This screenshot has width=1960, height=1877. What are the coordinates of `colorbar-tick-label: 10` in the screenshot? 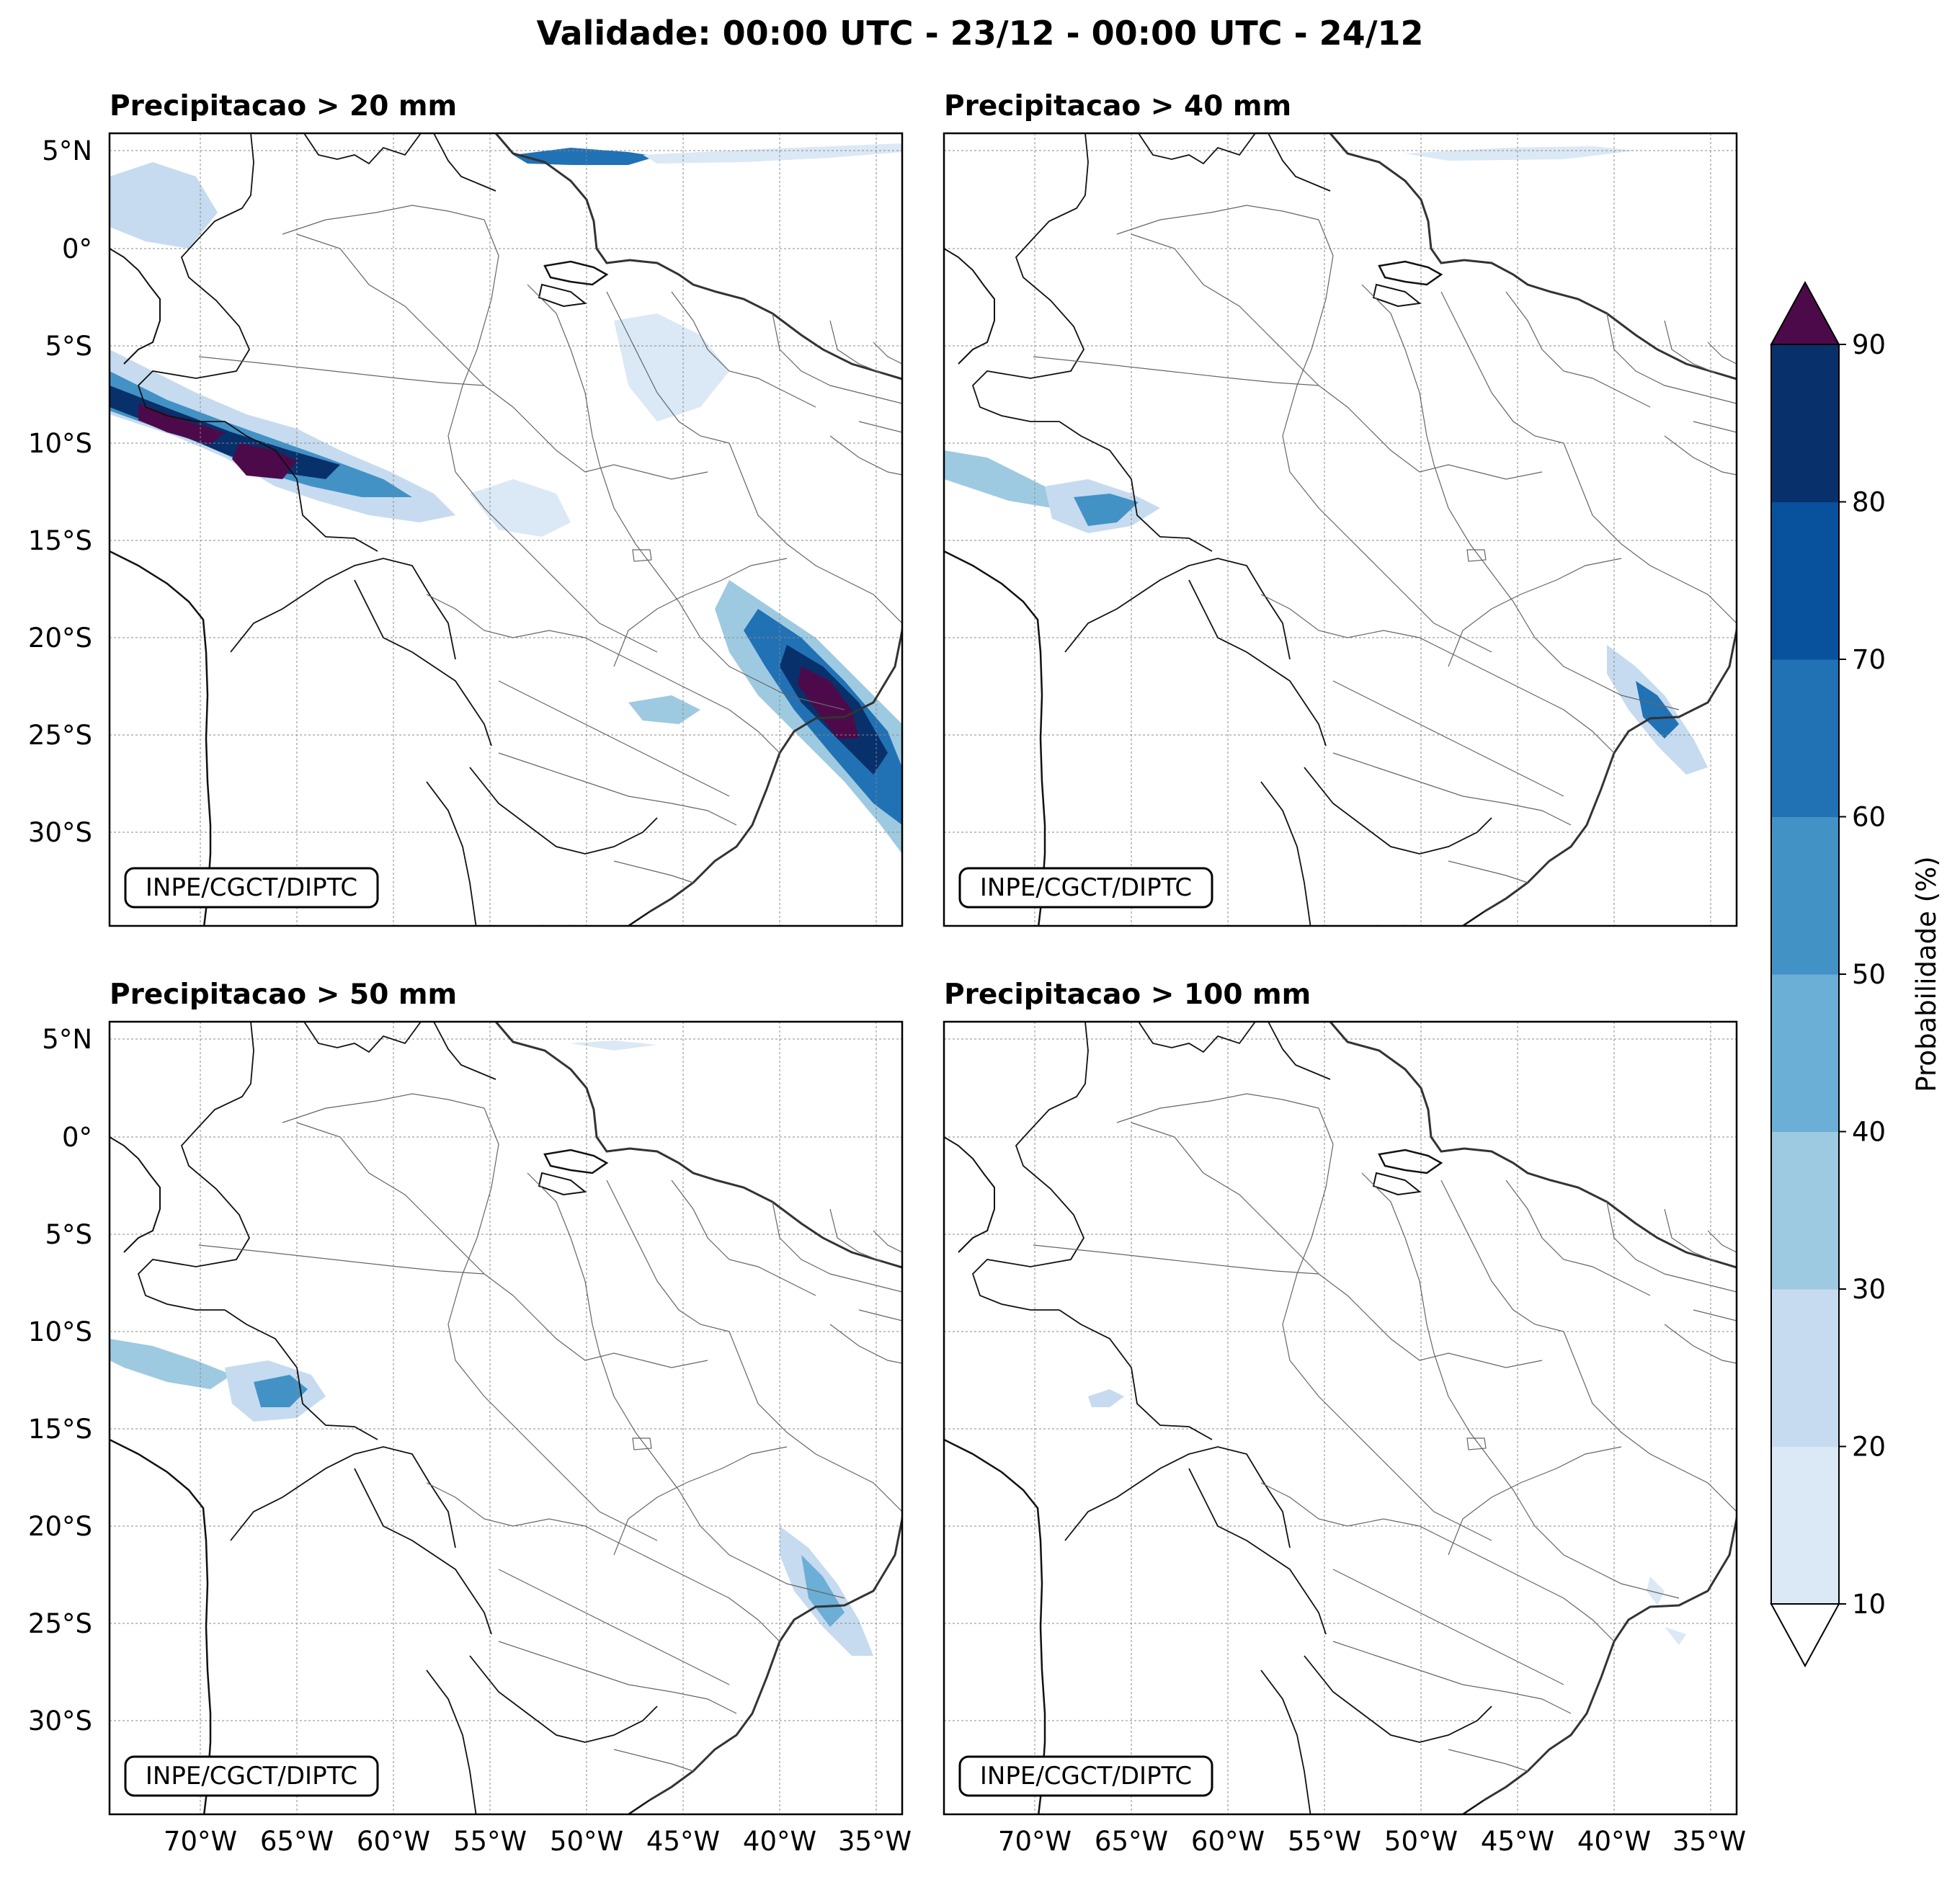 It's located at (1869, 1605).